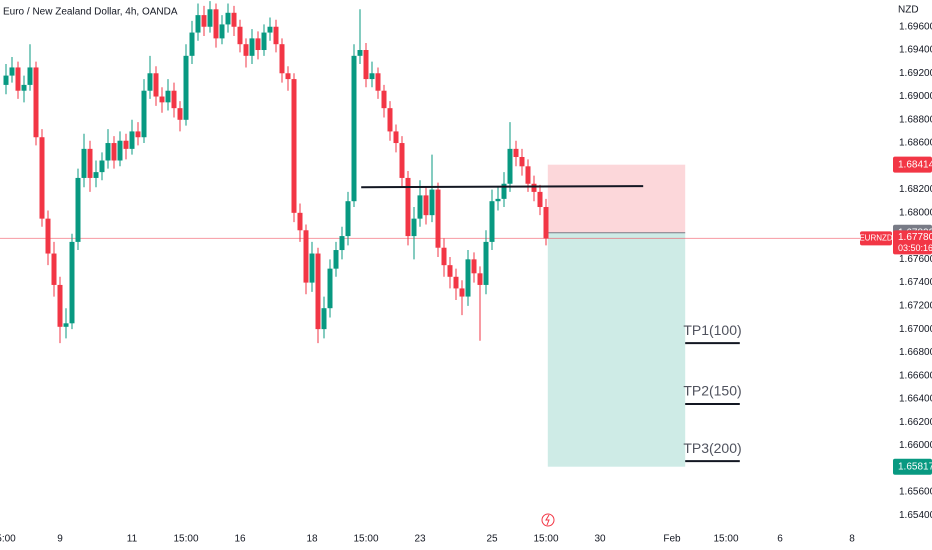 Image resolution: width=932 pixels, height=550 pixels. I want to click on current-price-box, so click(912, 242).